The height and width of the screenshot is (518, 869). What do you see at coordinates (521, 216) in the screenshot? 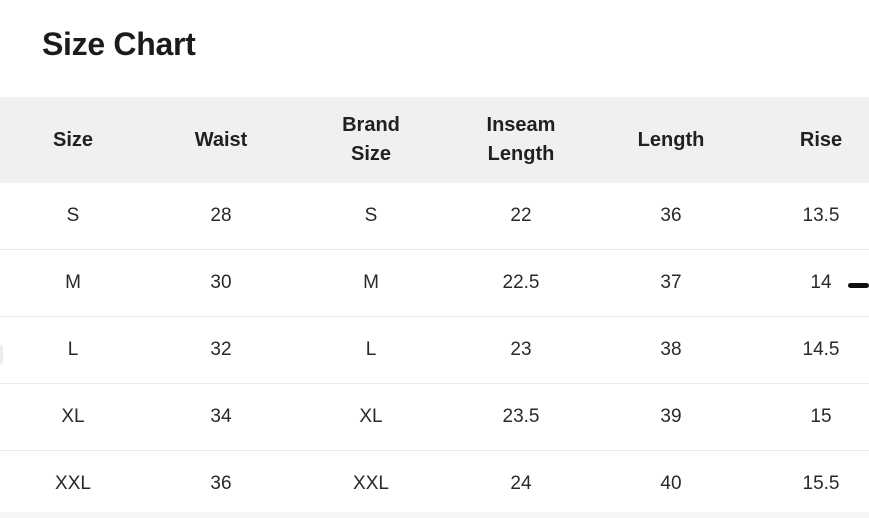
I see `table-cell: 22` at bounding box center [521, 216].